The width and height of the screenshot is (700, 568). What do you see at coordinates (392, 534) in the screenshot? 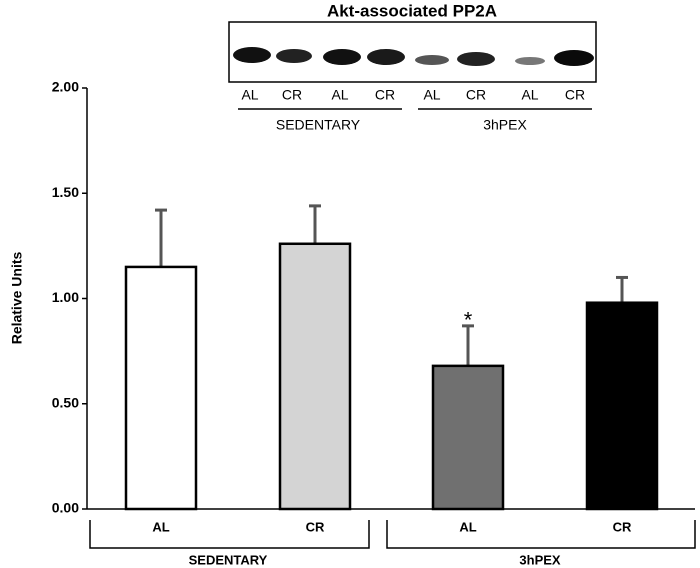
I see `x-brackets` at bounding box center [392, 534].